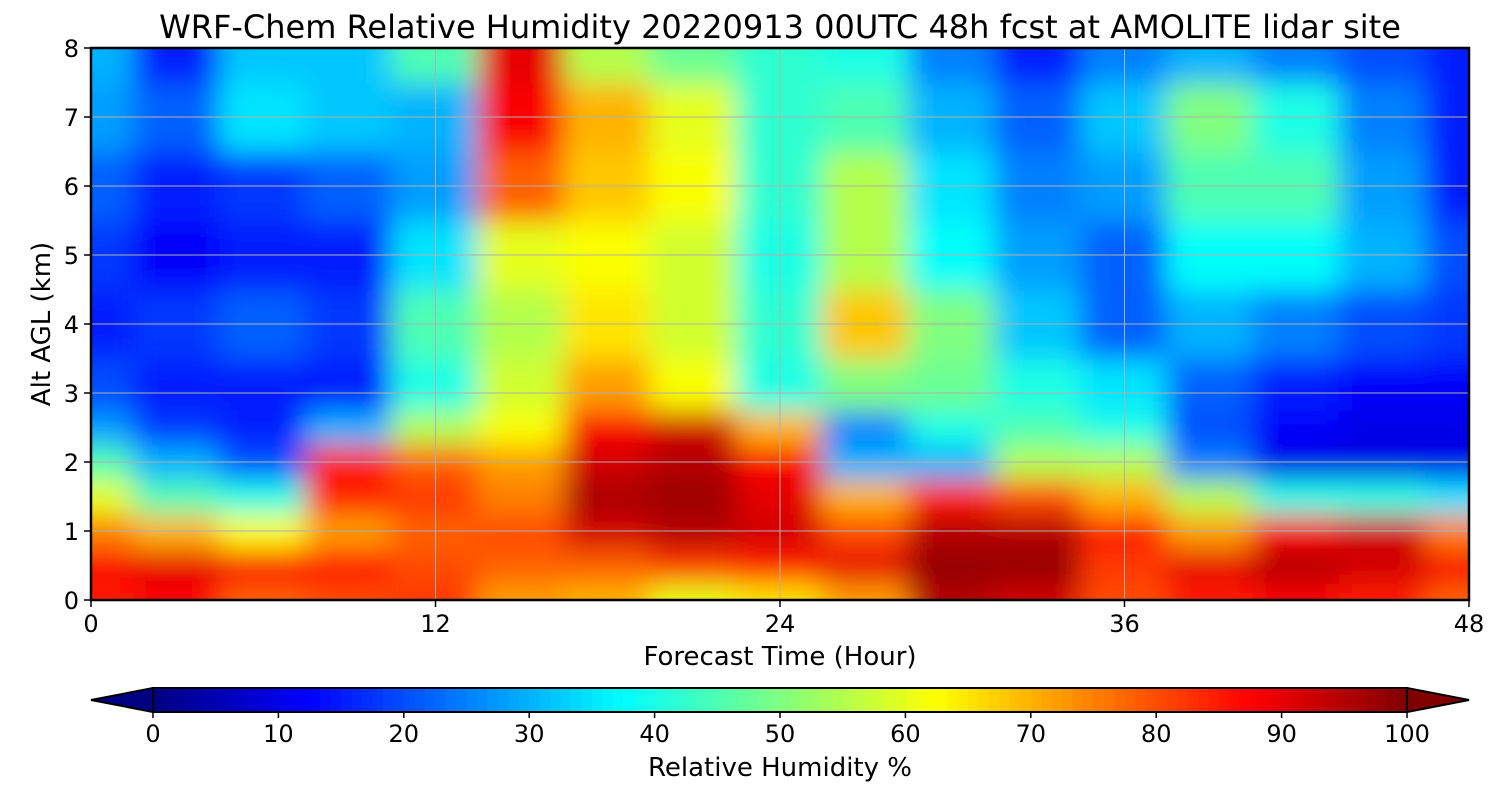 This screenshot has width=1500, height=800. What do you see at coordinates (90, 624) in the screenshot?
I see `x-tick-label: 0` at bounding box center [90, 624].